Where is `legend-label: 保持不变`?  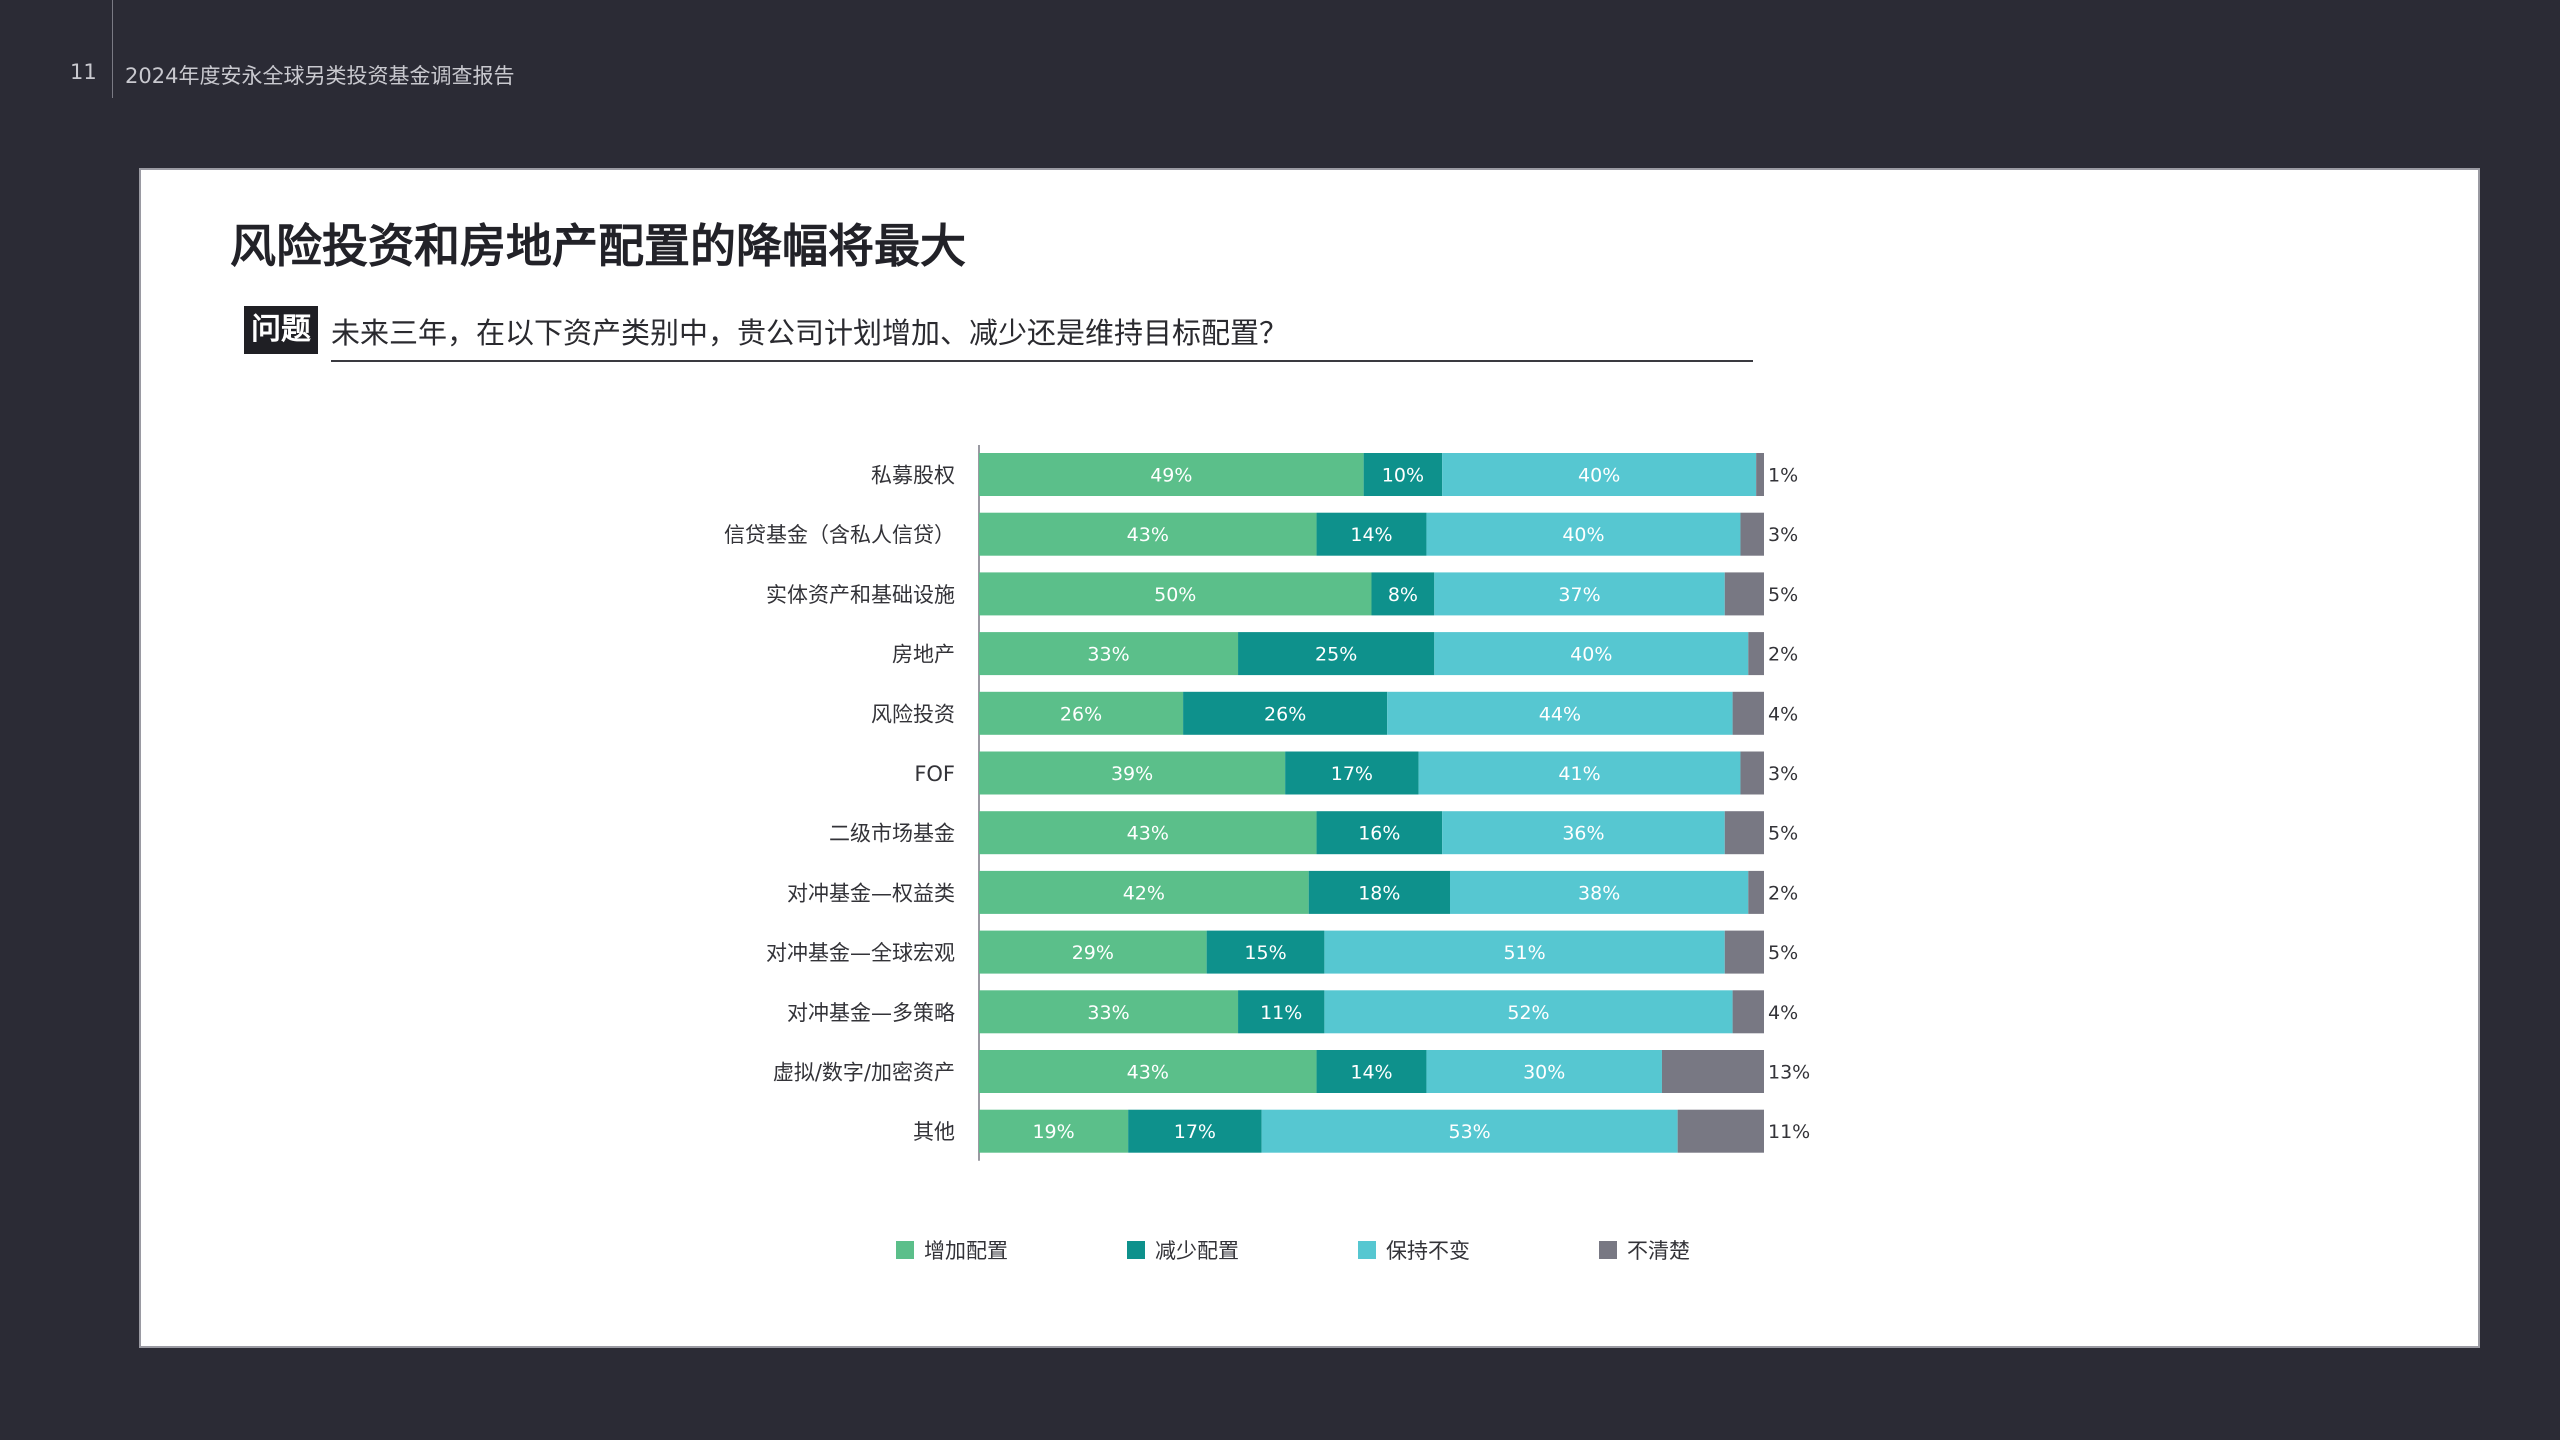
legend-label: 保持不变 is located at coordinates (1428, 1251).